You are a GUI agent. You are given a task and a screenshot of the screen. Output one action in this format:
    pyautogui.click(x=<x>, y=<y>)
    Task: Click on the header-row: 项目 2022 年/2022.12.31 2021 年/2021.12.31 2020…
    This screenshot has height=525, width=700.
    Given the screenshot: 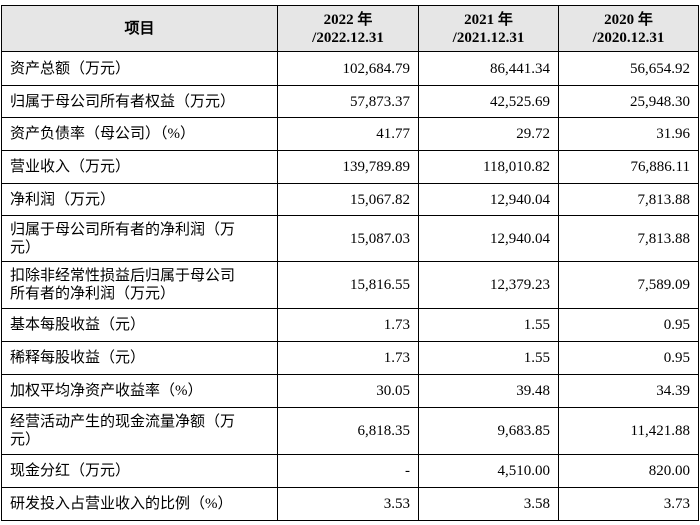 What is the action you would take?
    pyautogui.click(x=350, y=28)
    